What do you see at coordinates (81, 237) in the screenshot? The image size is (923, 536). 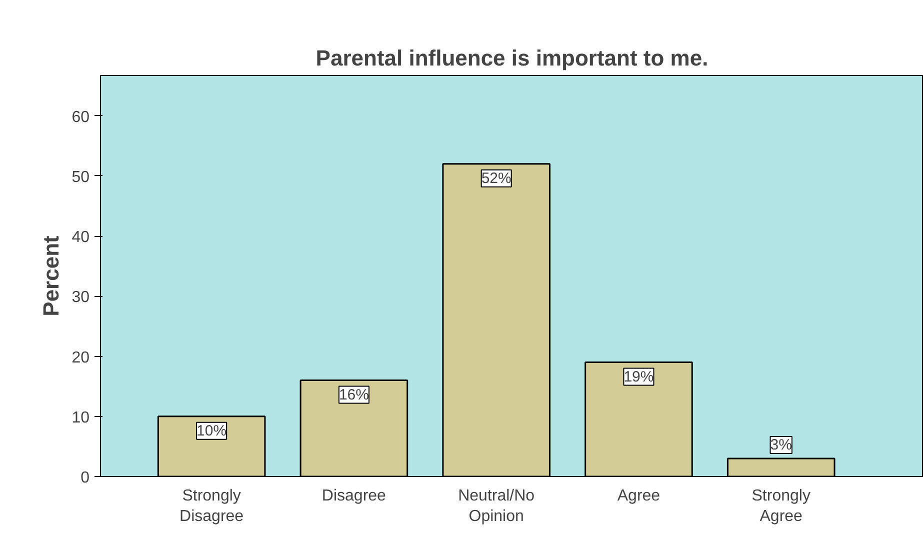 I see `y-tick-label: 40` at bounding box center [81, 237].